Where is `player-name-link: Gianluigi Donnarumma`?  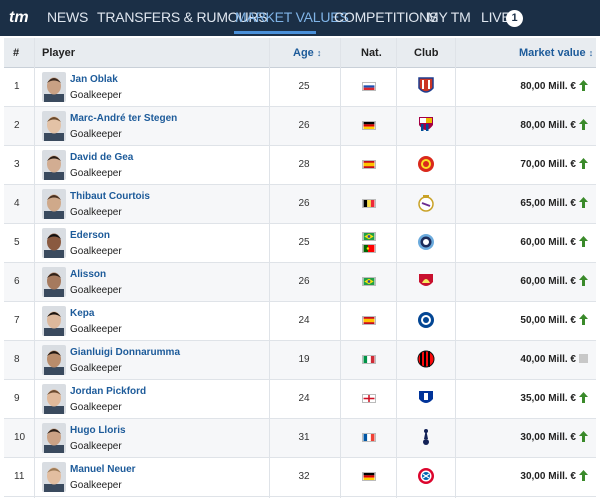
player-name-link: Gianluigi Donnarumma is located at coordinates (125, 352).